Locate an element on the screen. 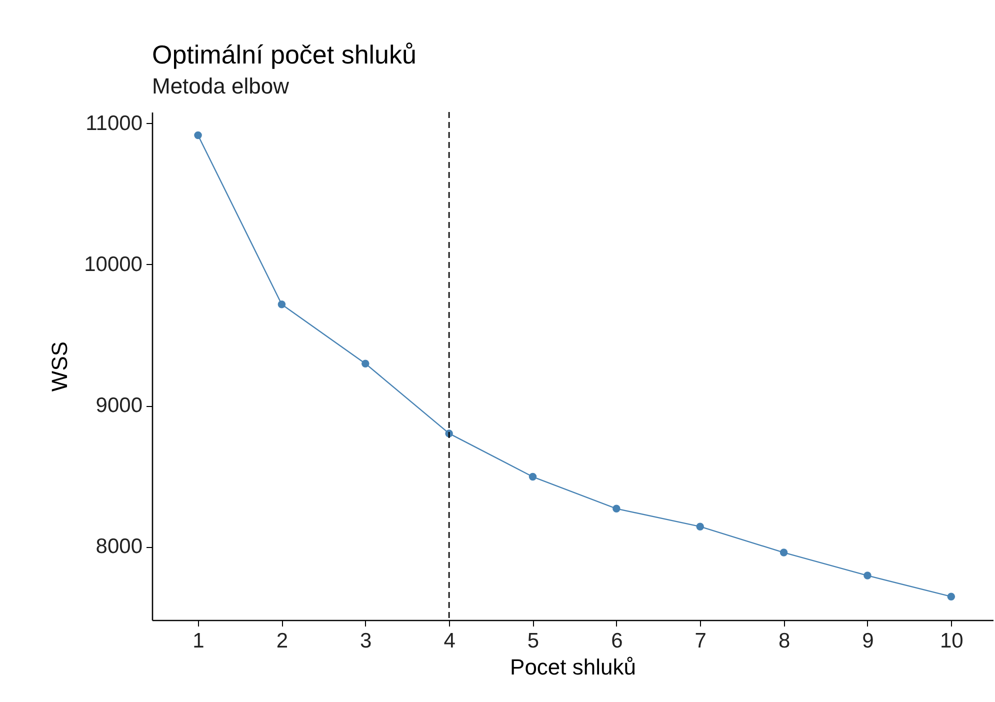 This screenshot has height=702, width=995. y-tick-label: 10000 is located at coordinates (113, 264).